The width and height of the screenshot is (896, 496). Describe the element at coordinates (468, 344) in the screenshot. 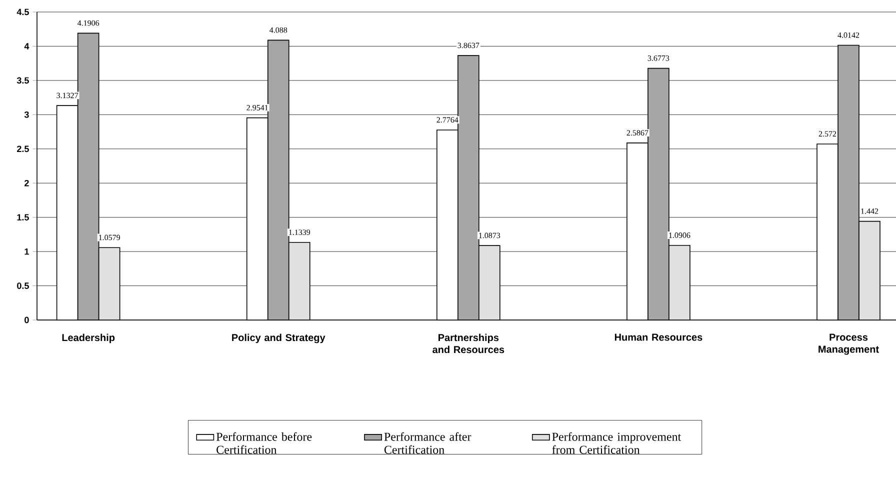

I see `x-tick-label: Partnerships and Resources` at that location.